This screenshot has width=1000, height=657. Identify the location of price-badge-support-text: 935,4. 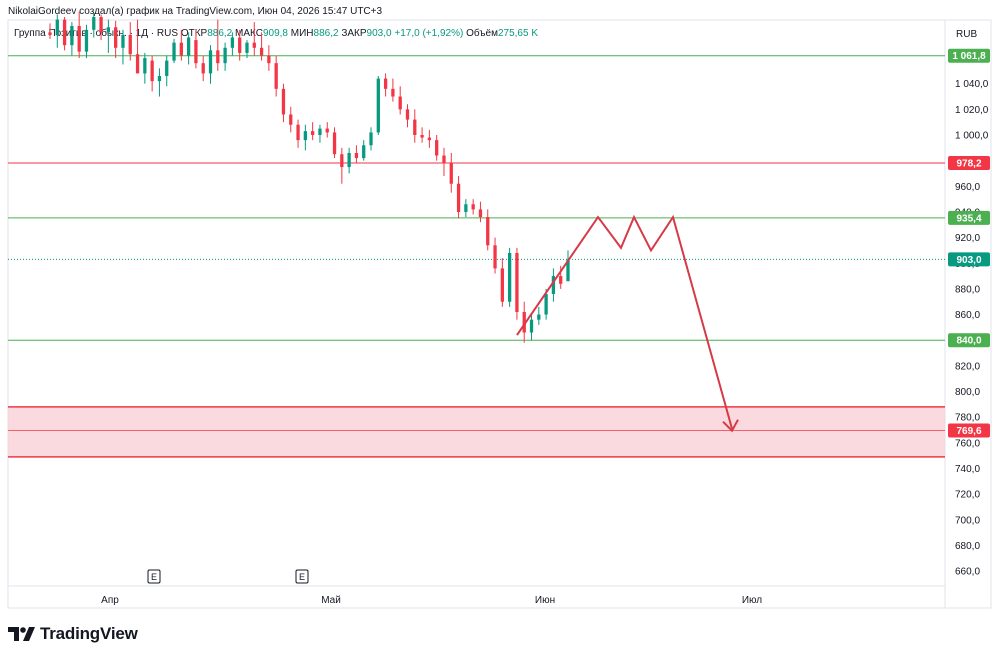
(968, 218).